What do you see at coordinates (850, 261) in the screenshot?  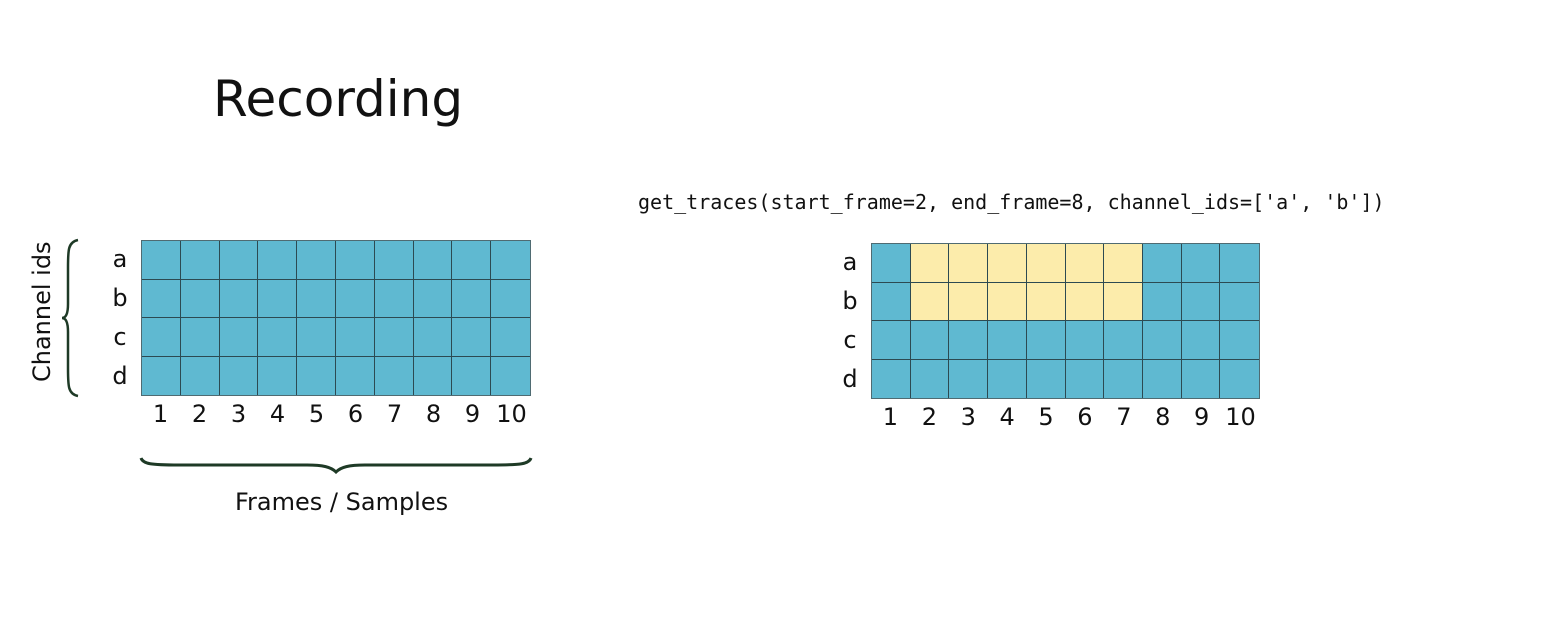 I see `channel-label-a: a` at bounding box center [850, 261].